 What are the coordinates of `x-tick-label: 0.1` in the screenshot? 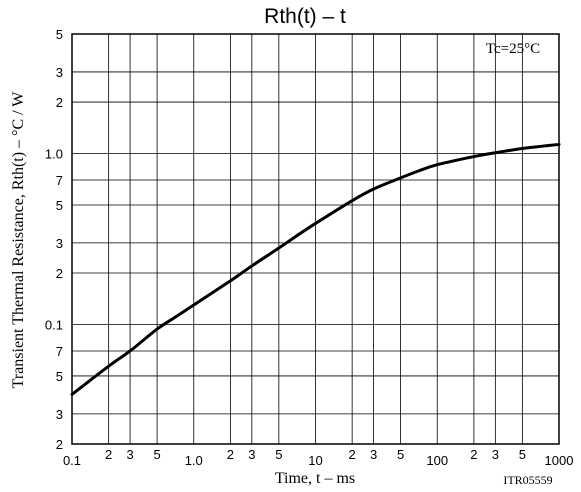 It's located at (72, 460).